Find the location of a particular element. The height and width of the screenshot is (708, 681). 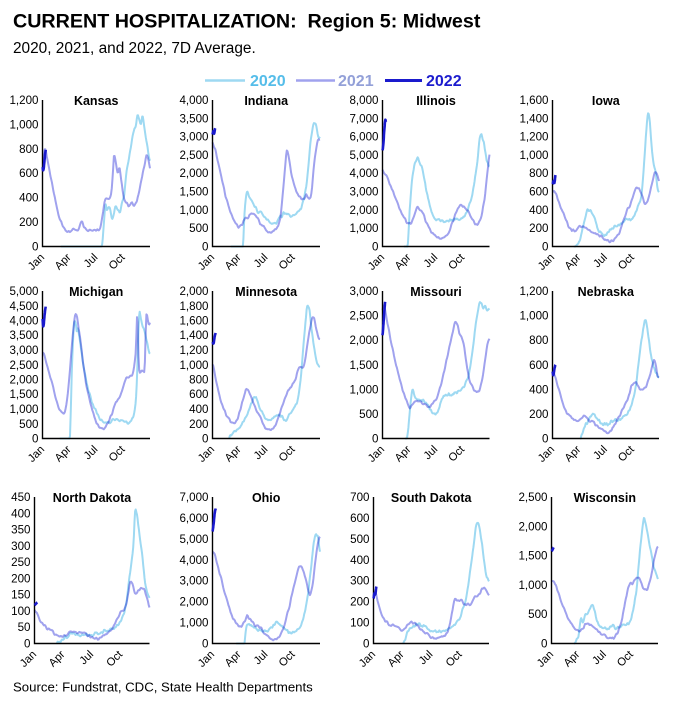

svg-text: 2021 is located at coordinates (356, 81).